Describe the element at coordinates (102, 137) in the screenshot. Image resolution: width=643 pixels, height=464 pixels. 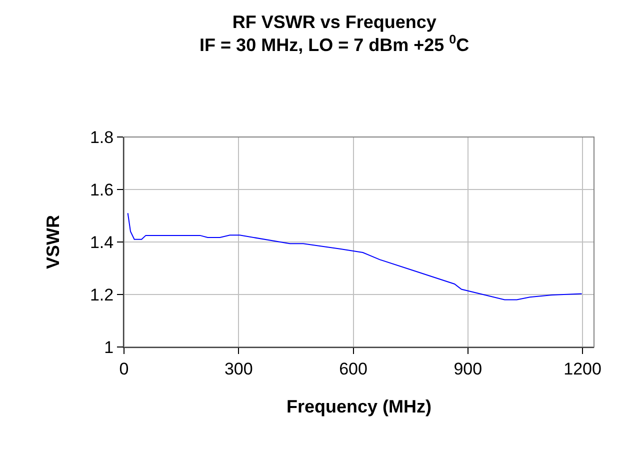
I see `y-tick-label: 1.8` at that location.